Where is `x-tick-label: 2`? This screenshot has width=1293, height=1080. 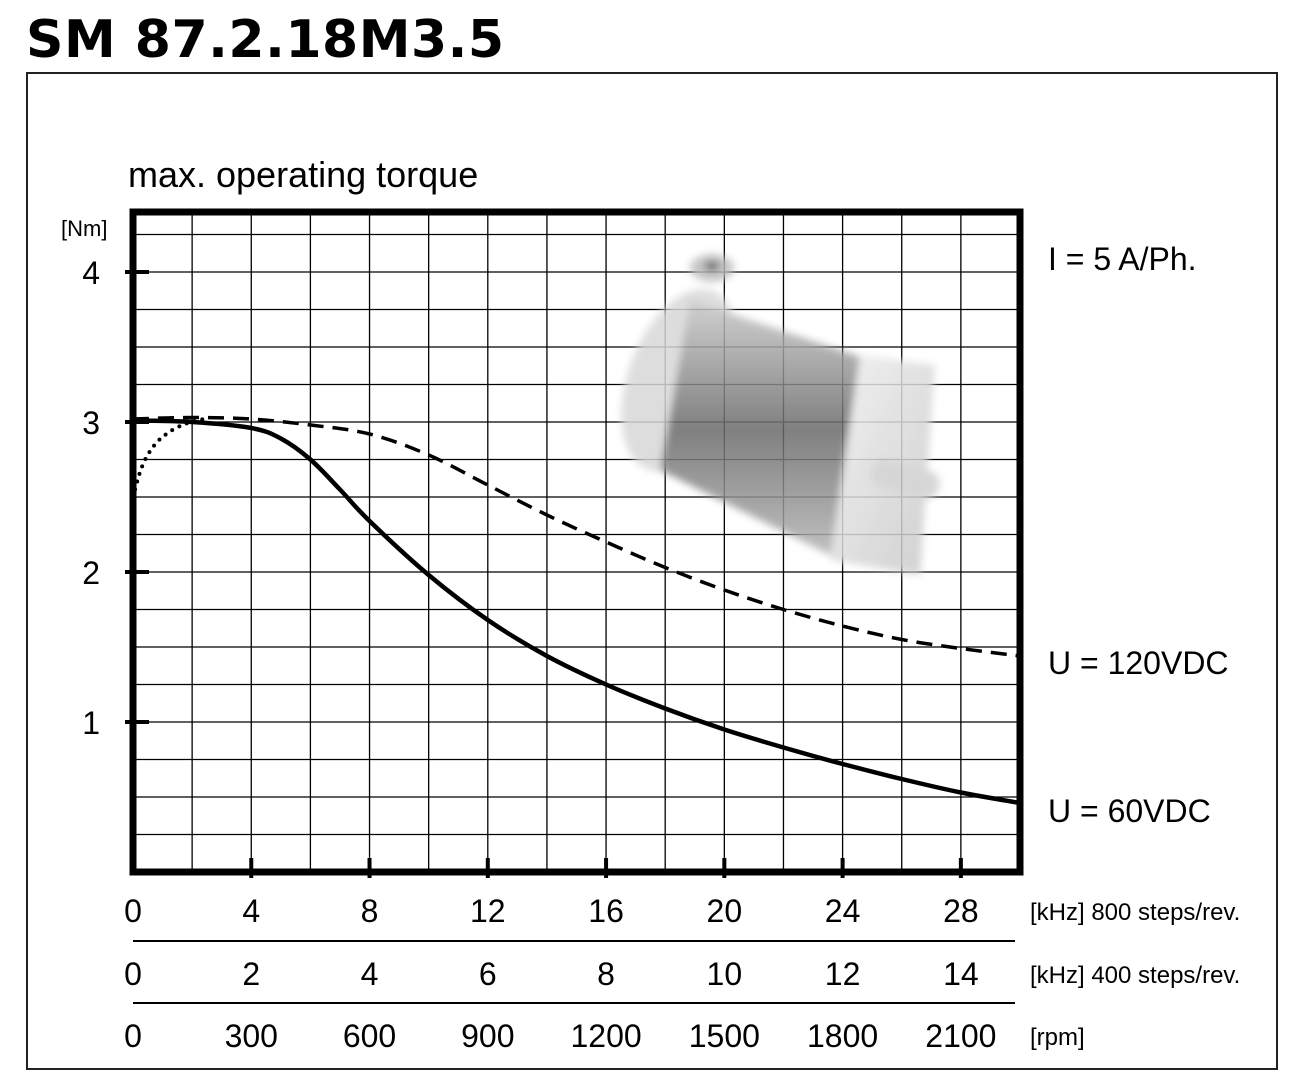 x-tick-label: 2 is located at coordinates (251, 974).